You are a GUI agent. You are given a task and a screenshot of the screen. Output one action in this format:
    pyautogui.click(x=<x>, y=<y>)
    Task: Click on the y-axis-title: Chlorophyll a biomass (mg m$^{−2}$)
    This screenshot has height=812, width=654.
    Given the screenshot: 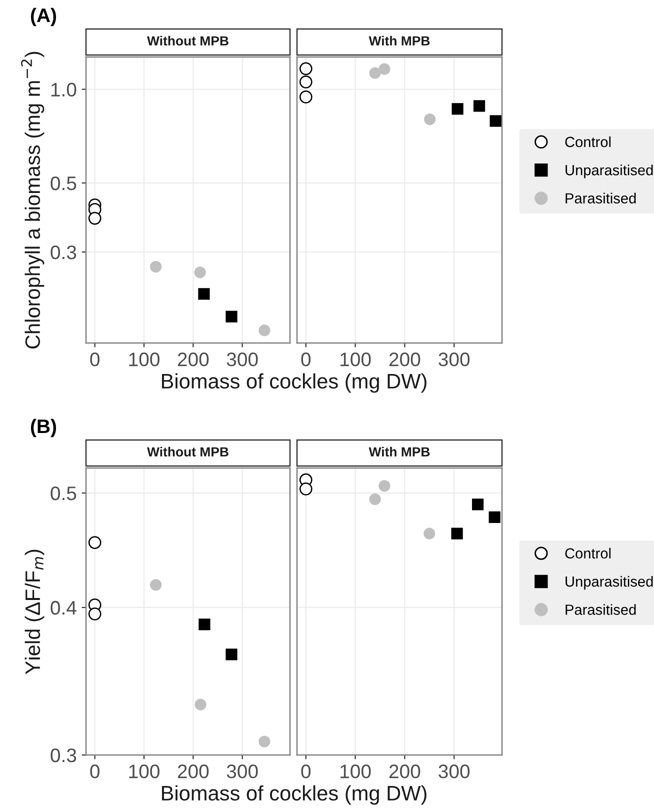 What is the action you would take?
    pyautogui.click(x=32, y=200)
    